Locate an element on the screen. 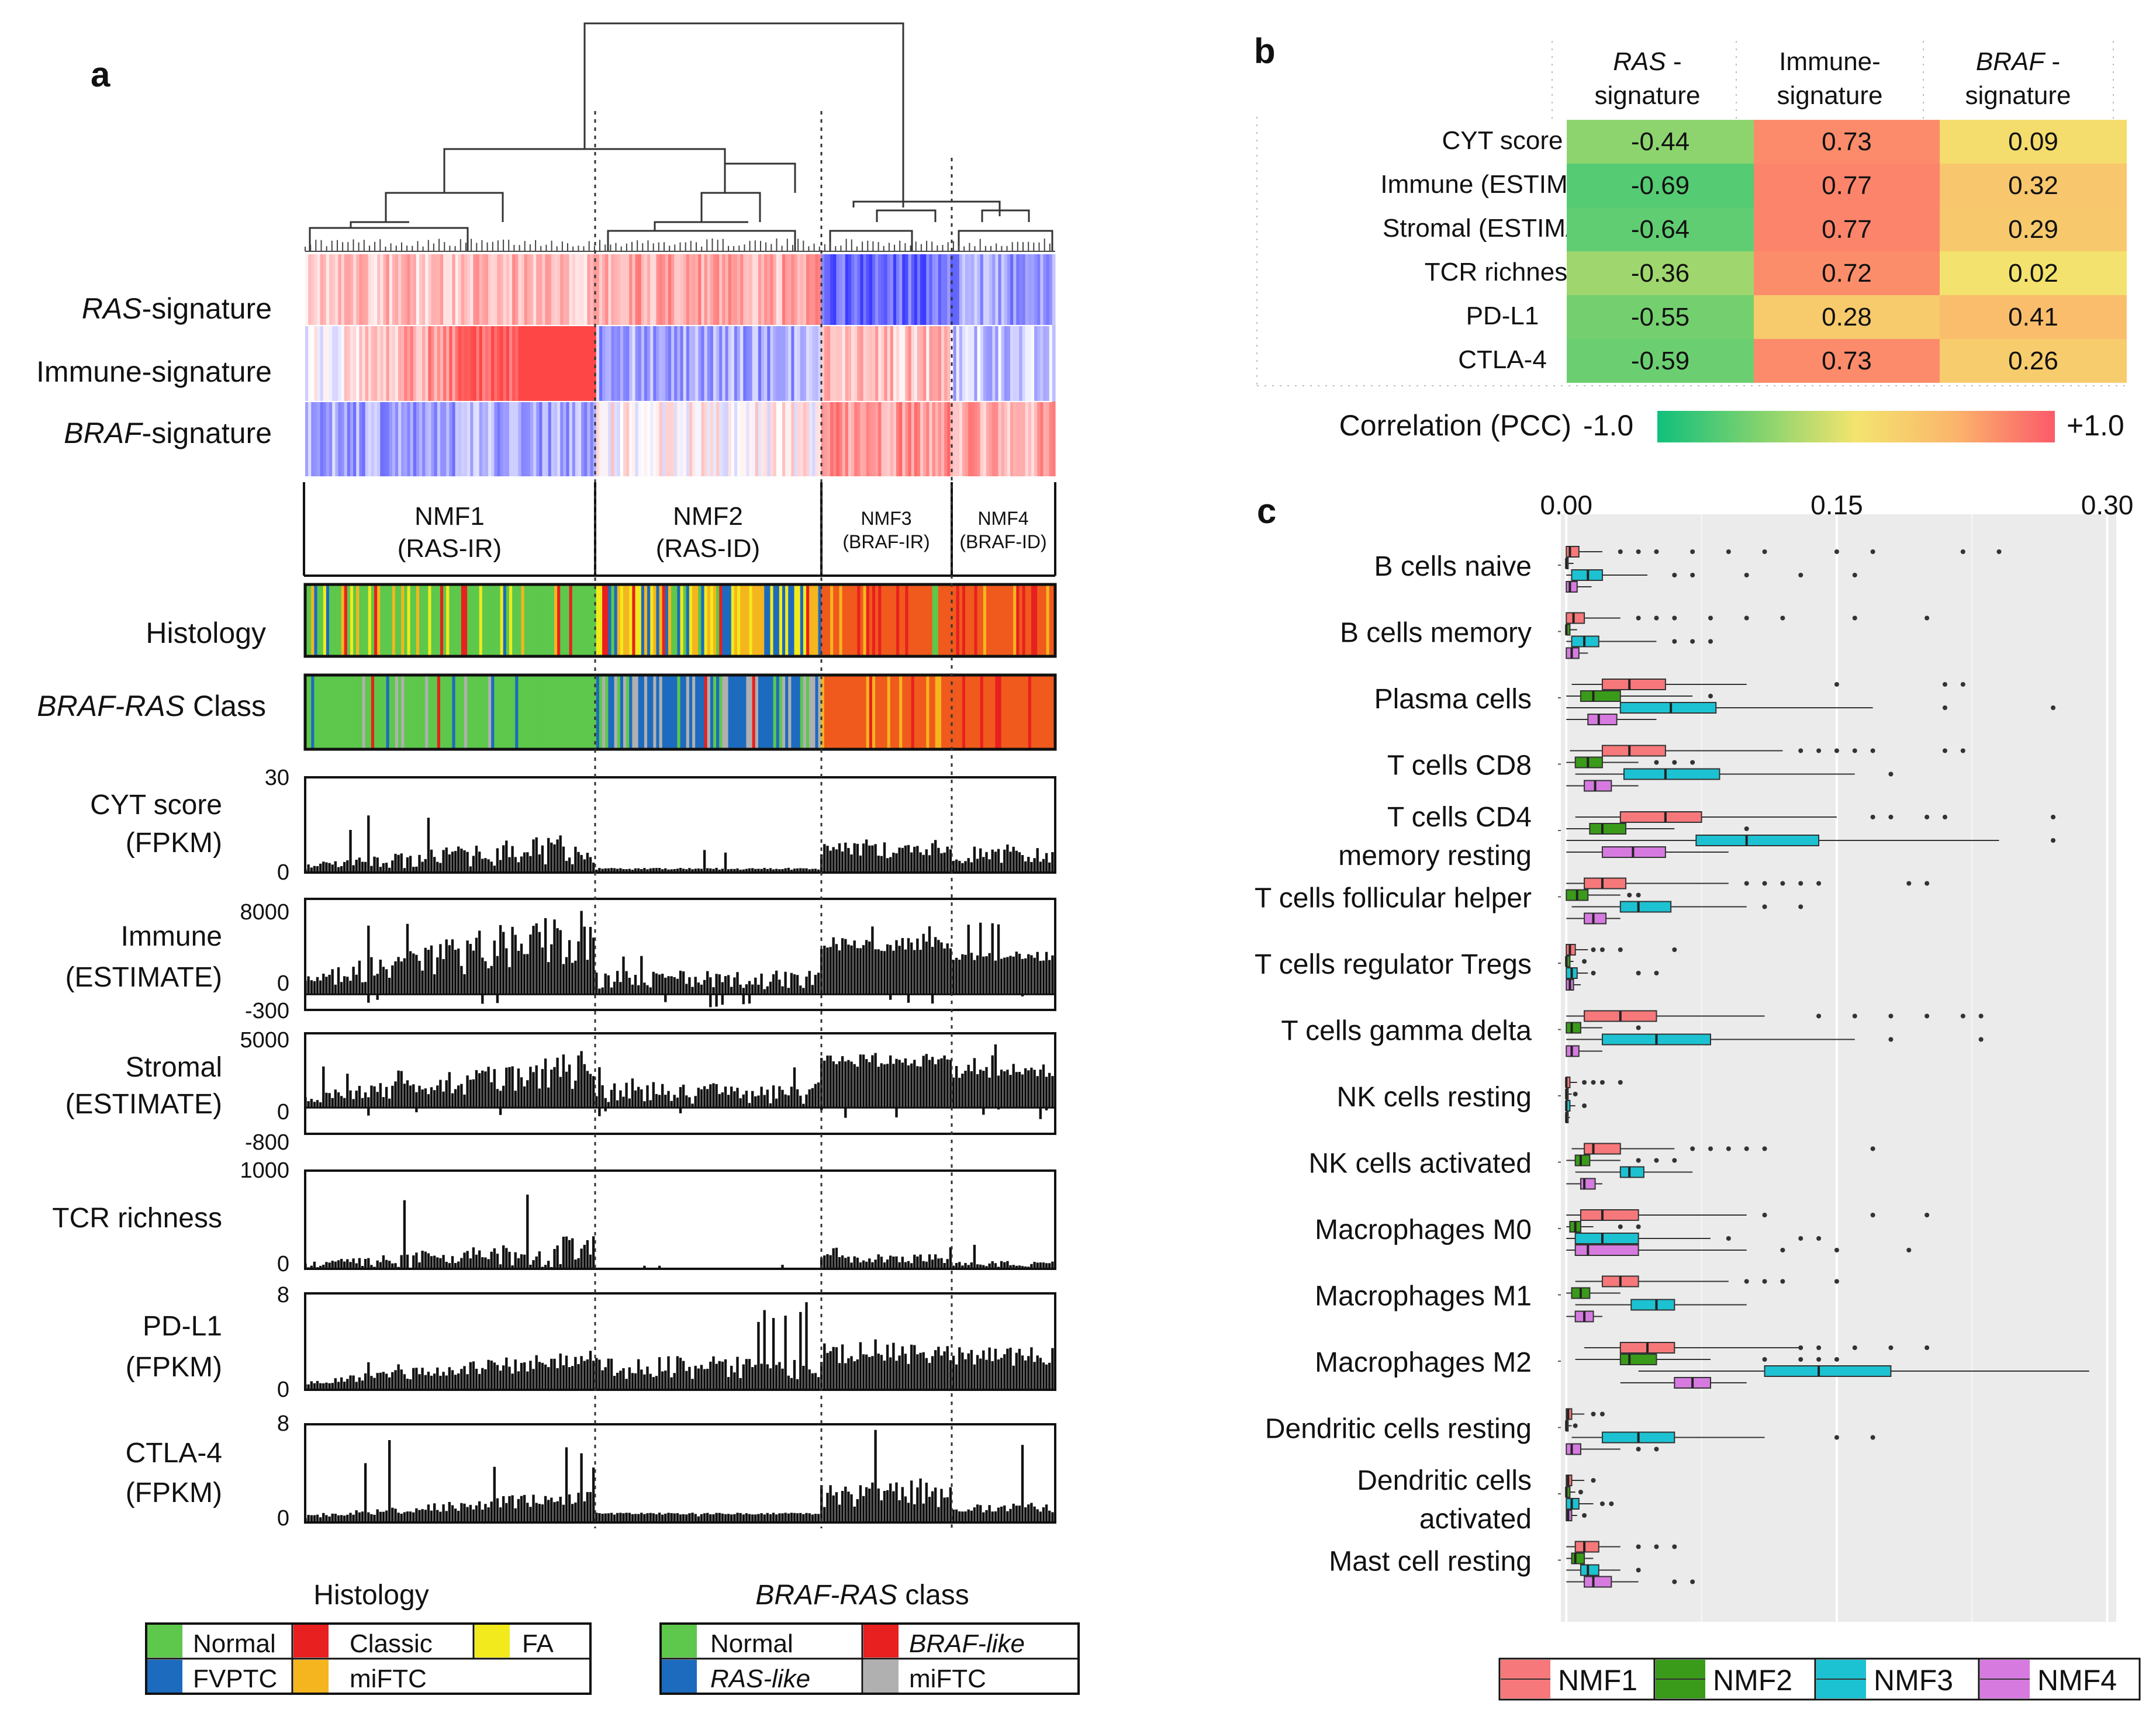  row-label-braf-ras-class: BRAF-RAS Class is located at coordinates (152, 706).